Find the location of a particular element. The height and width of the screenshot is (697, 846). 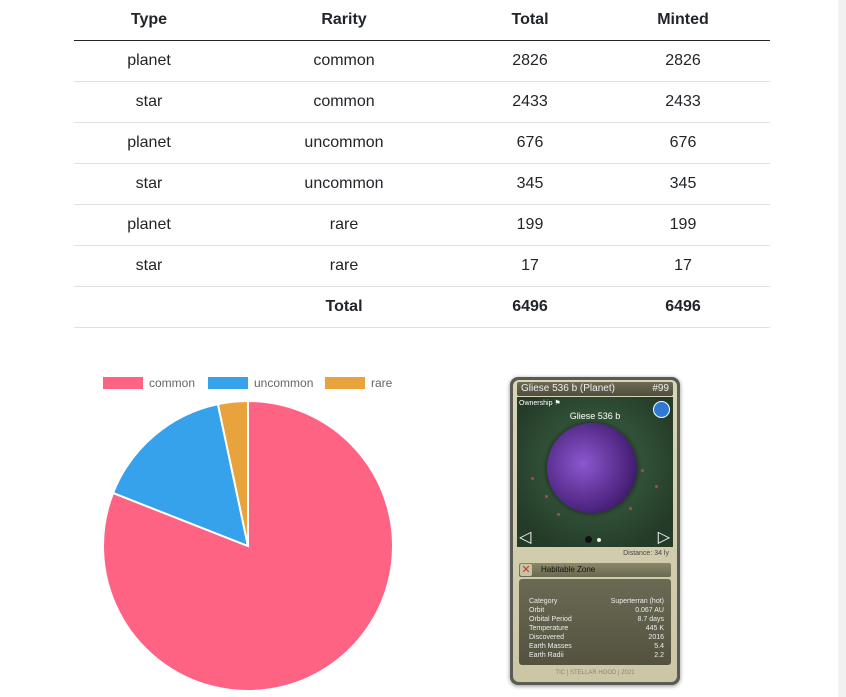

planet-scene: Ownership ⚑ Gliese 536 b ◁ ▷ is located at coordinates (595, 472).